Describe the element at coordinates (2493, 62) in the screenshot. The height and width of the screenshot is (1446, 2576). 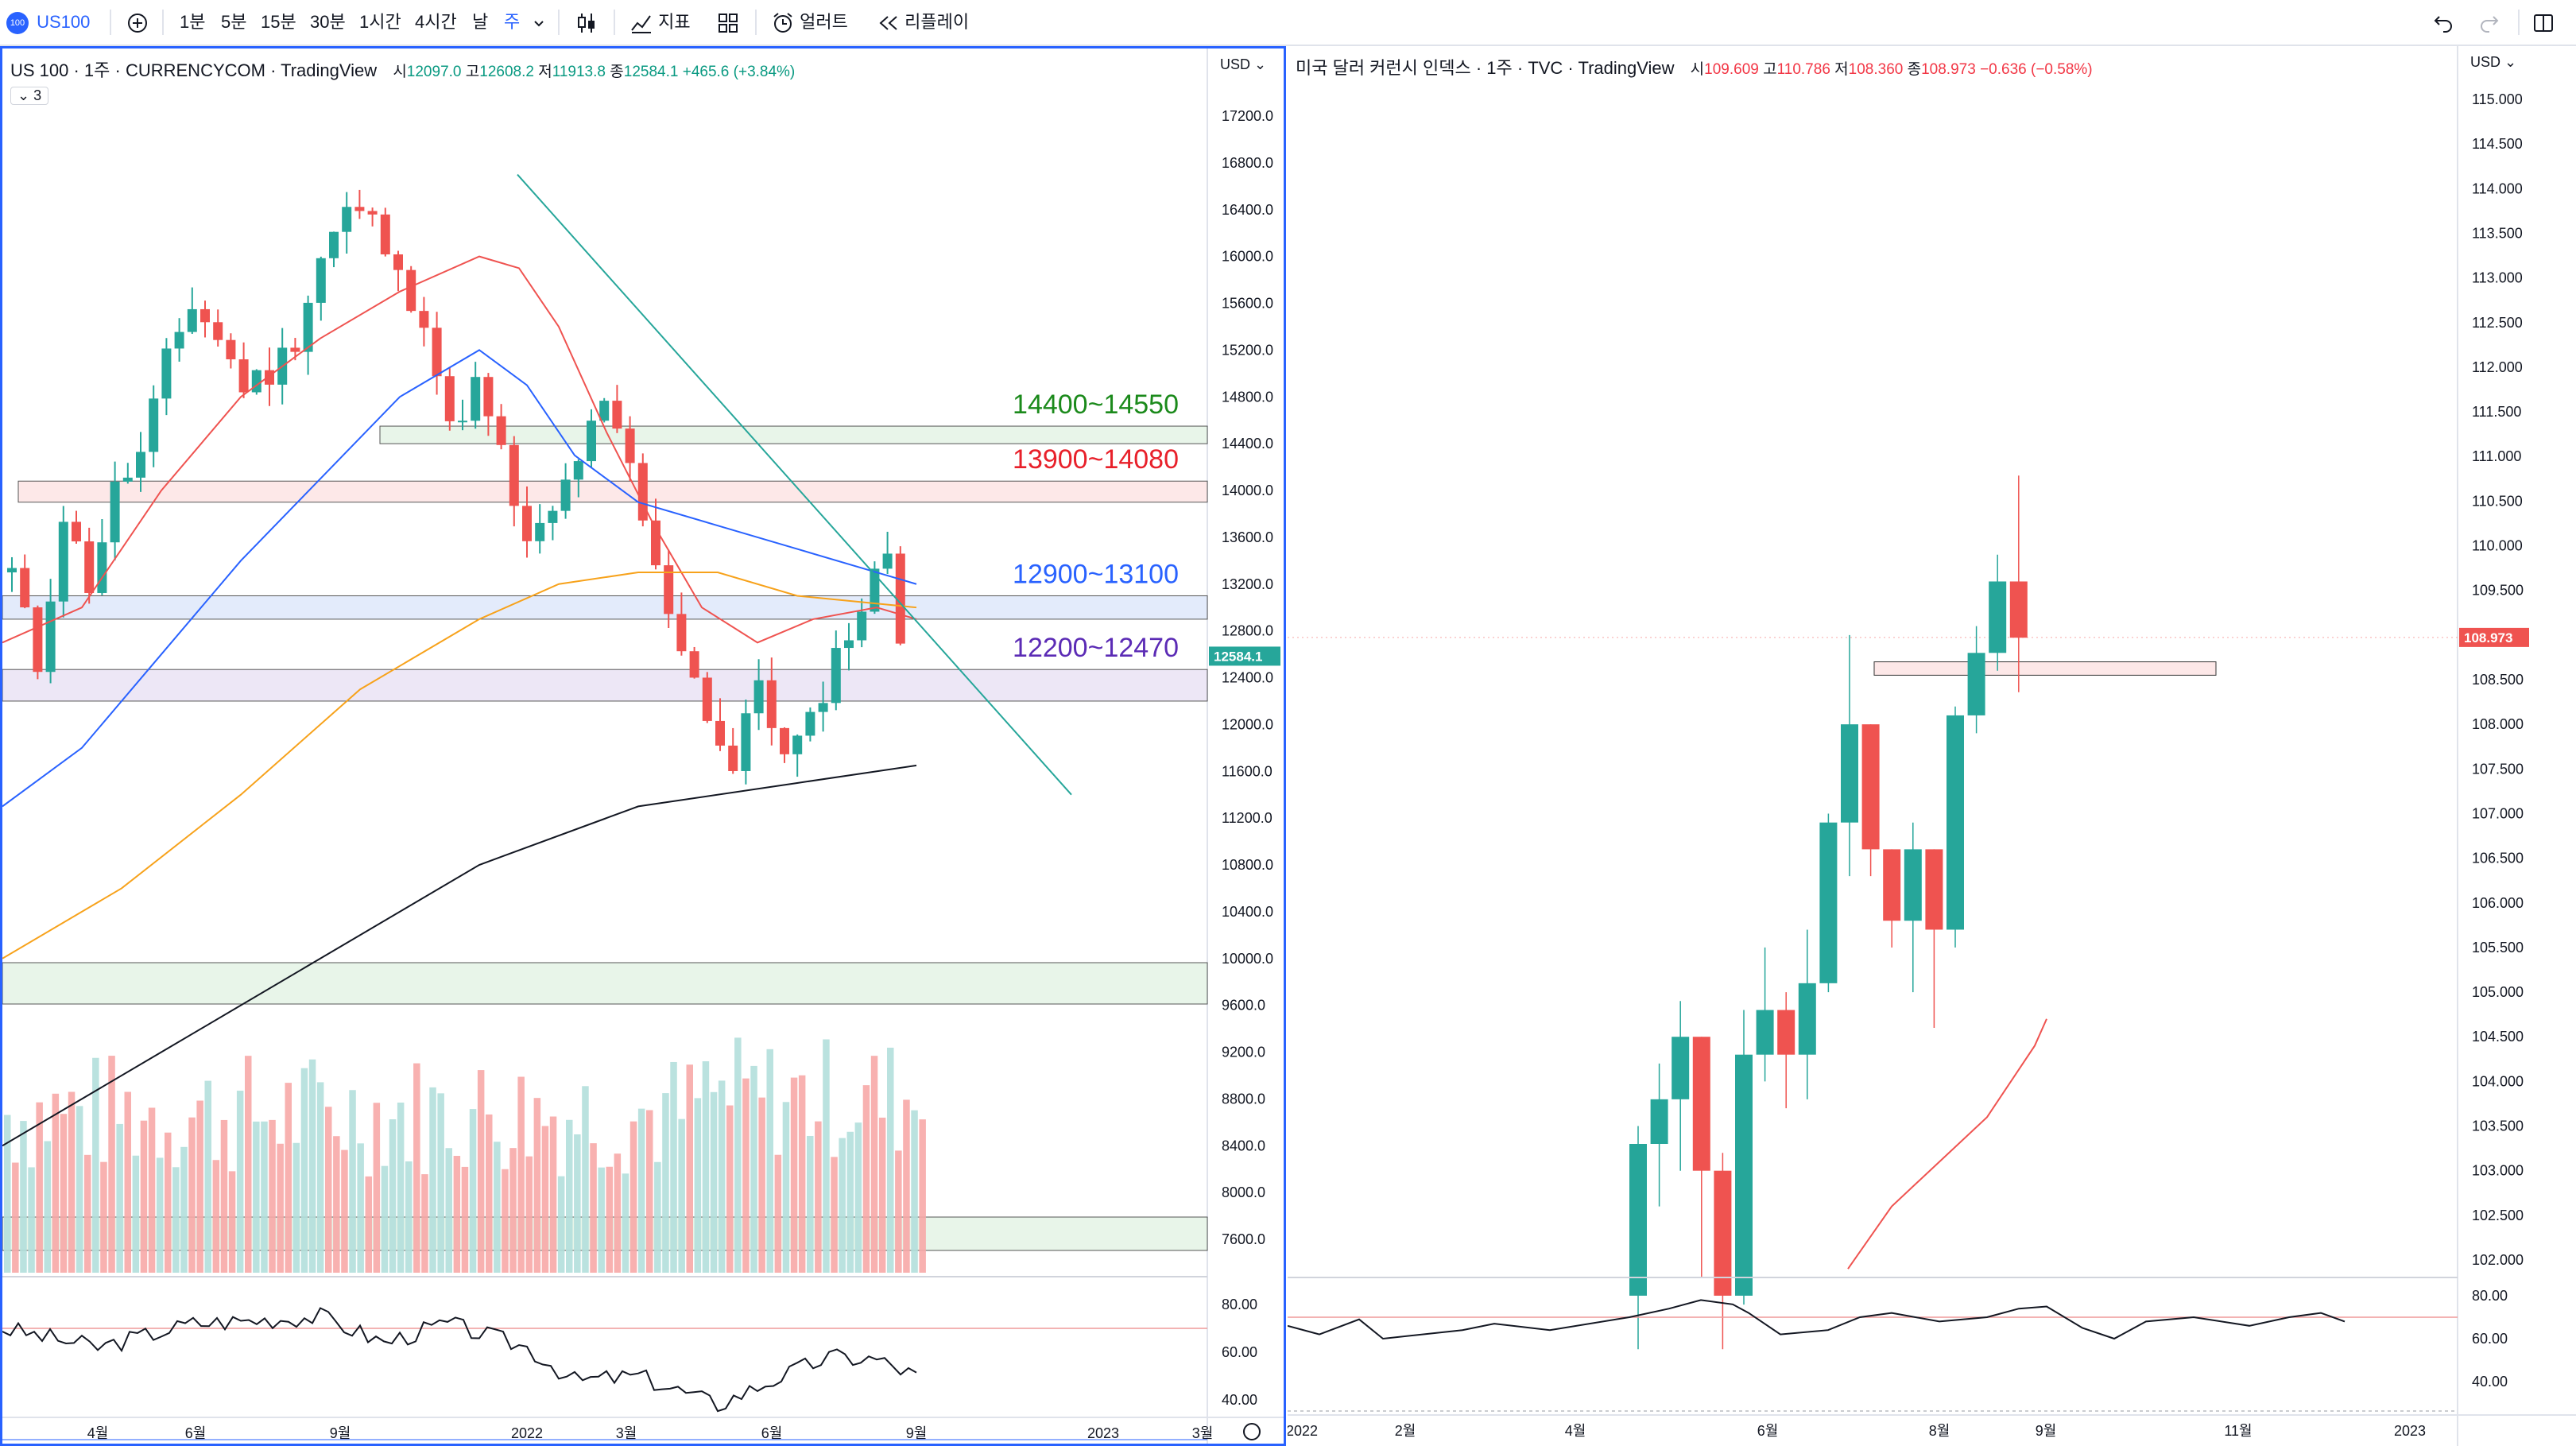
I see `currency-label: USD ⌄` at that location.